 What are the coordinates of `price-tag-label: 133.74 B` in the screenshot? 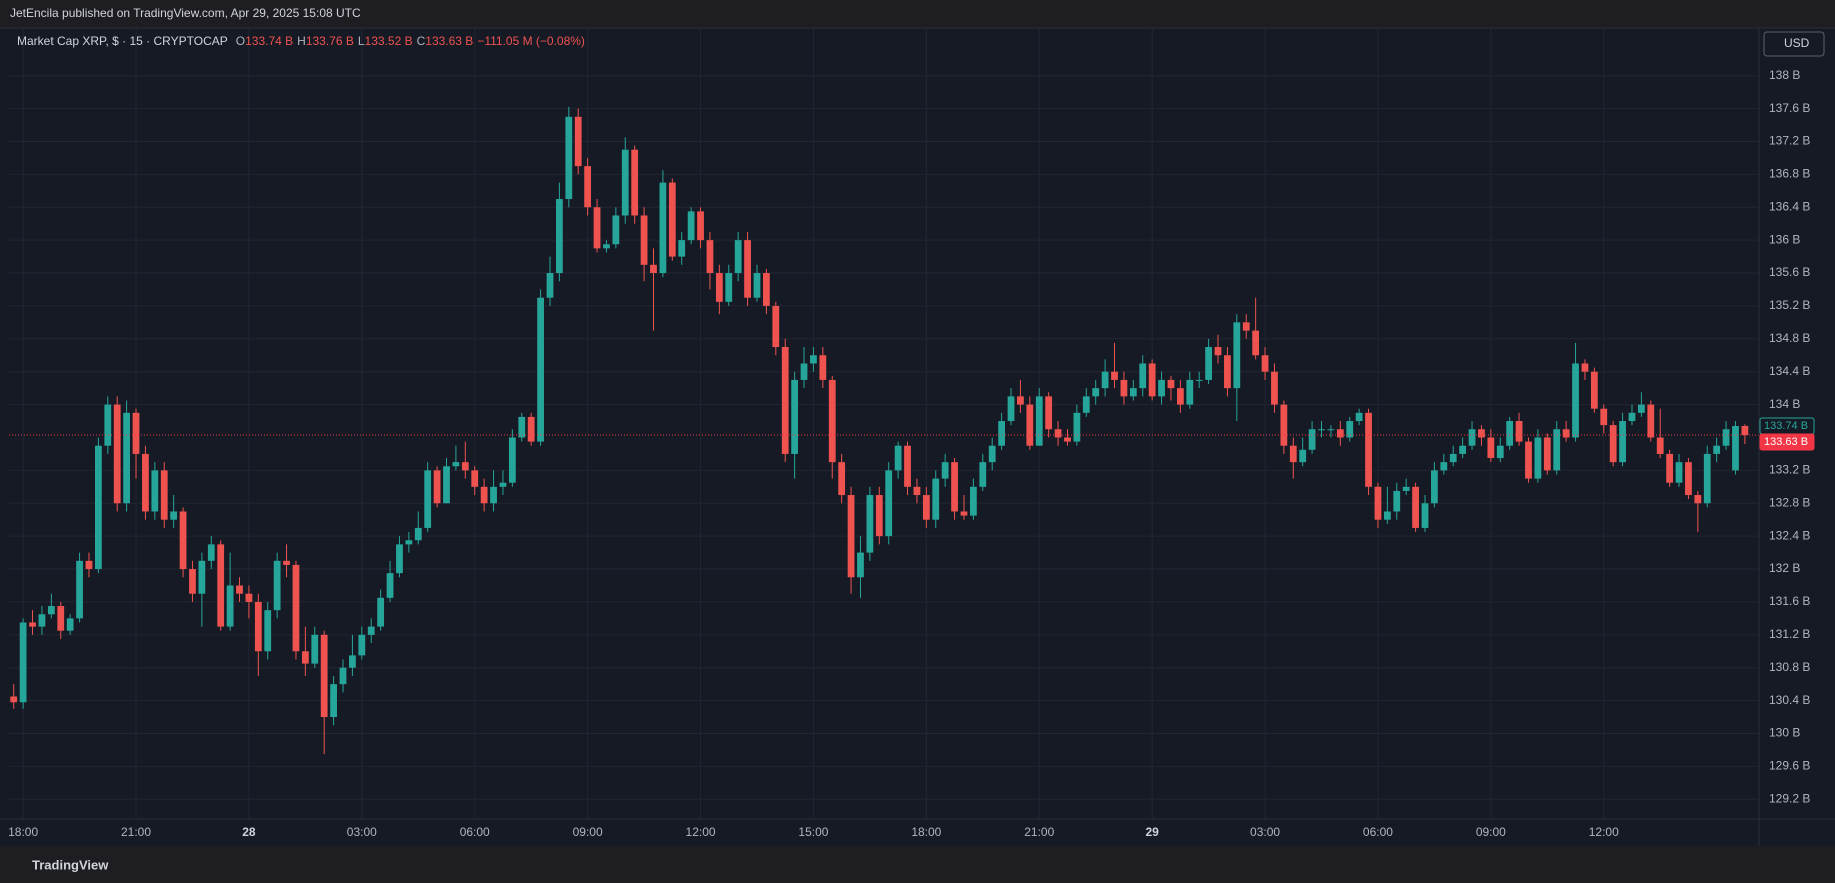 It's located at (1786, 426).